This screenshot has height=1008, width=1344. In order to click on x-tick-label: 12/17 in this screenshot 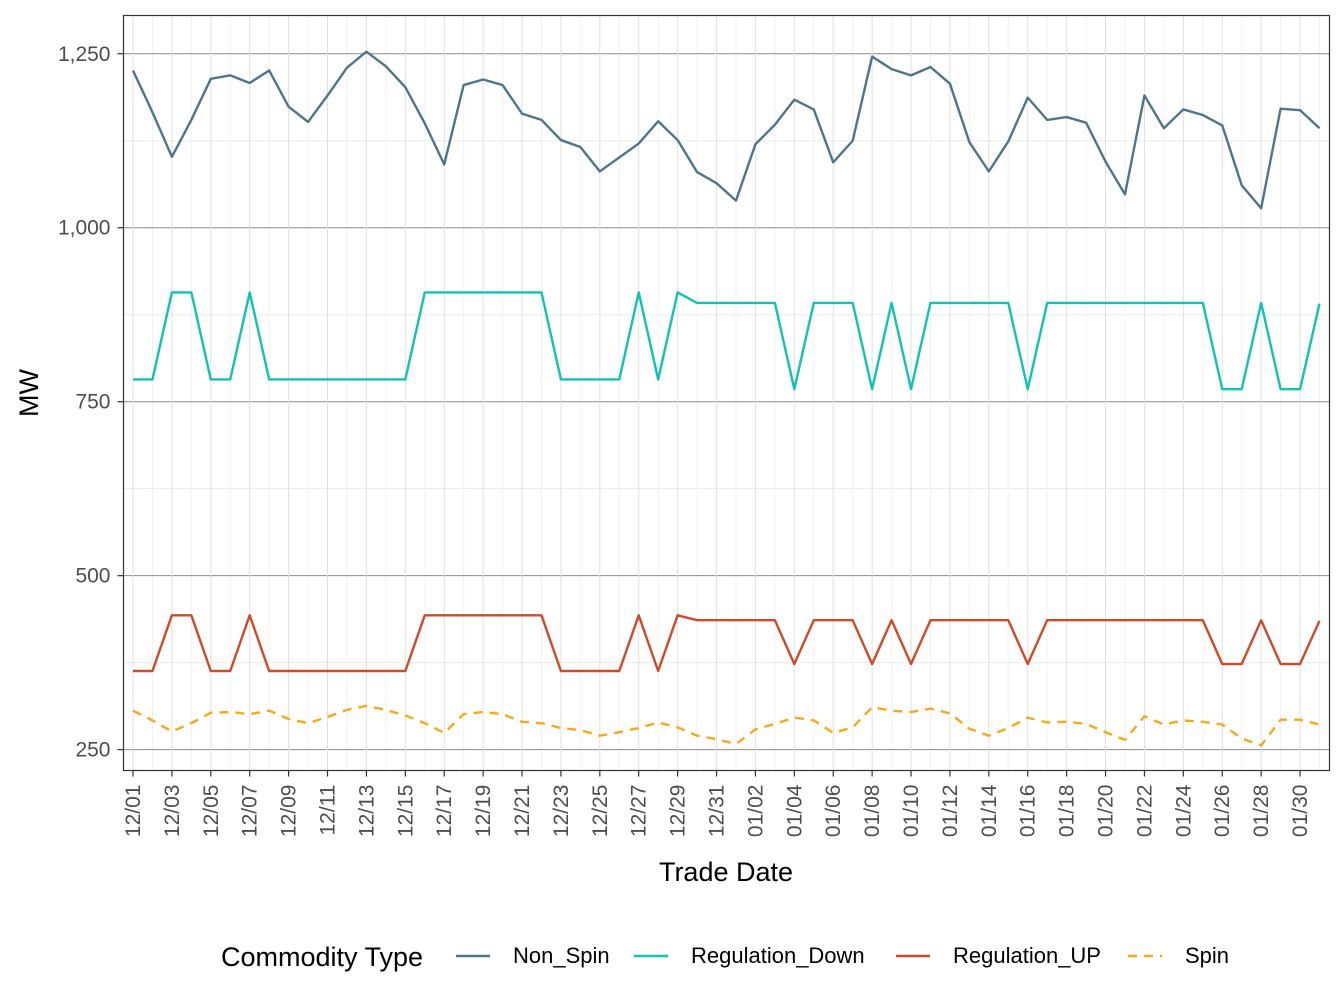, I will do `click(444, 811)`.